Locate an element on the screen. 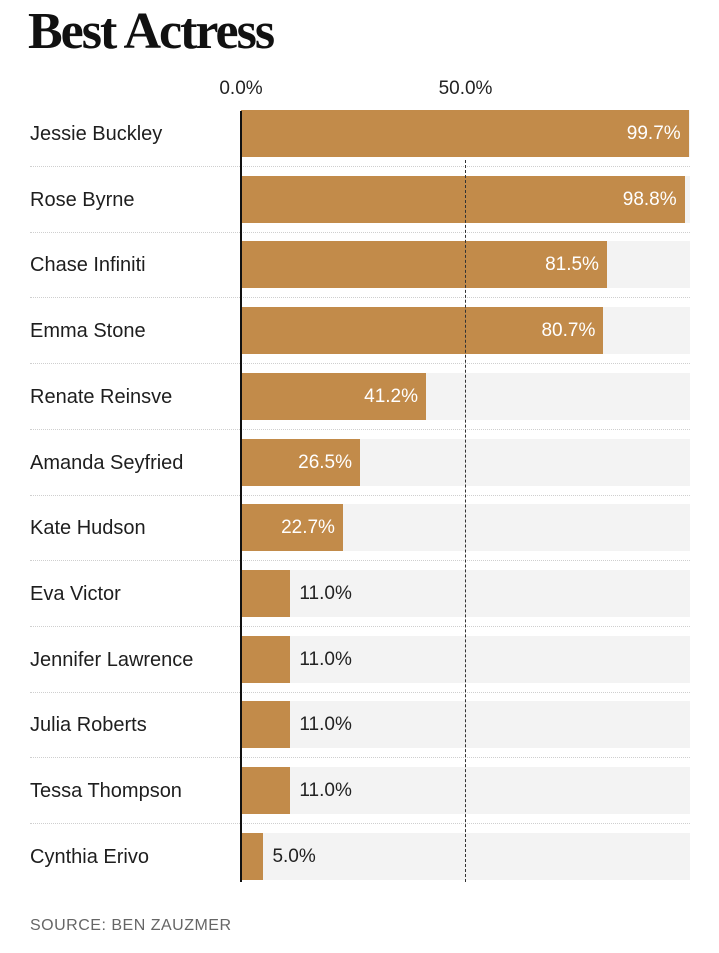  bar-row: Eva Victor 11.0% is located at coordinates (359, 594).